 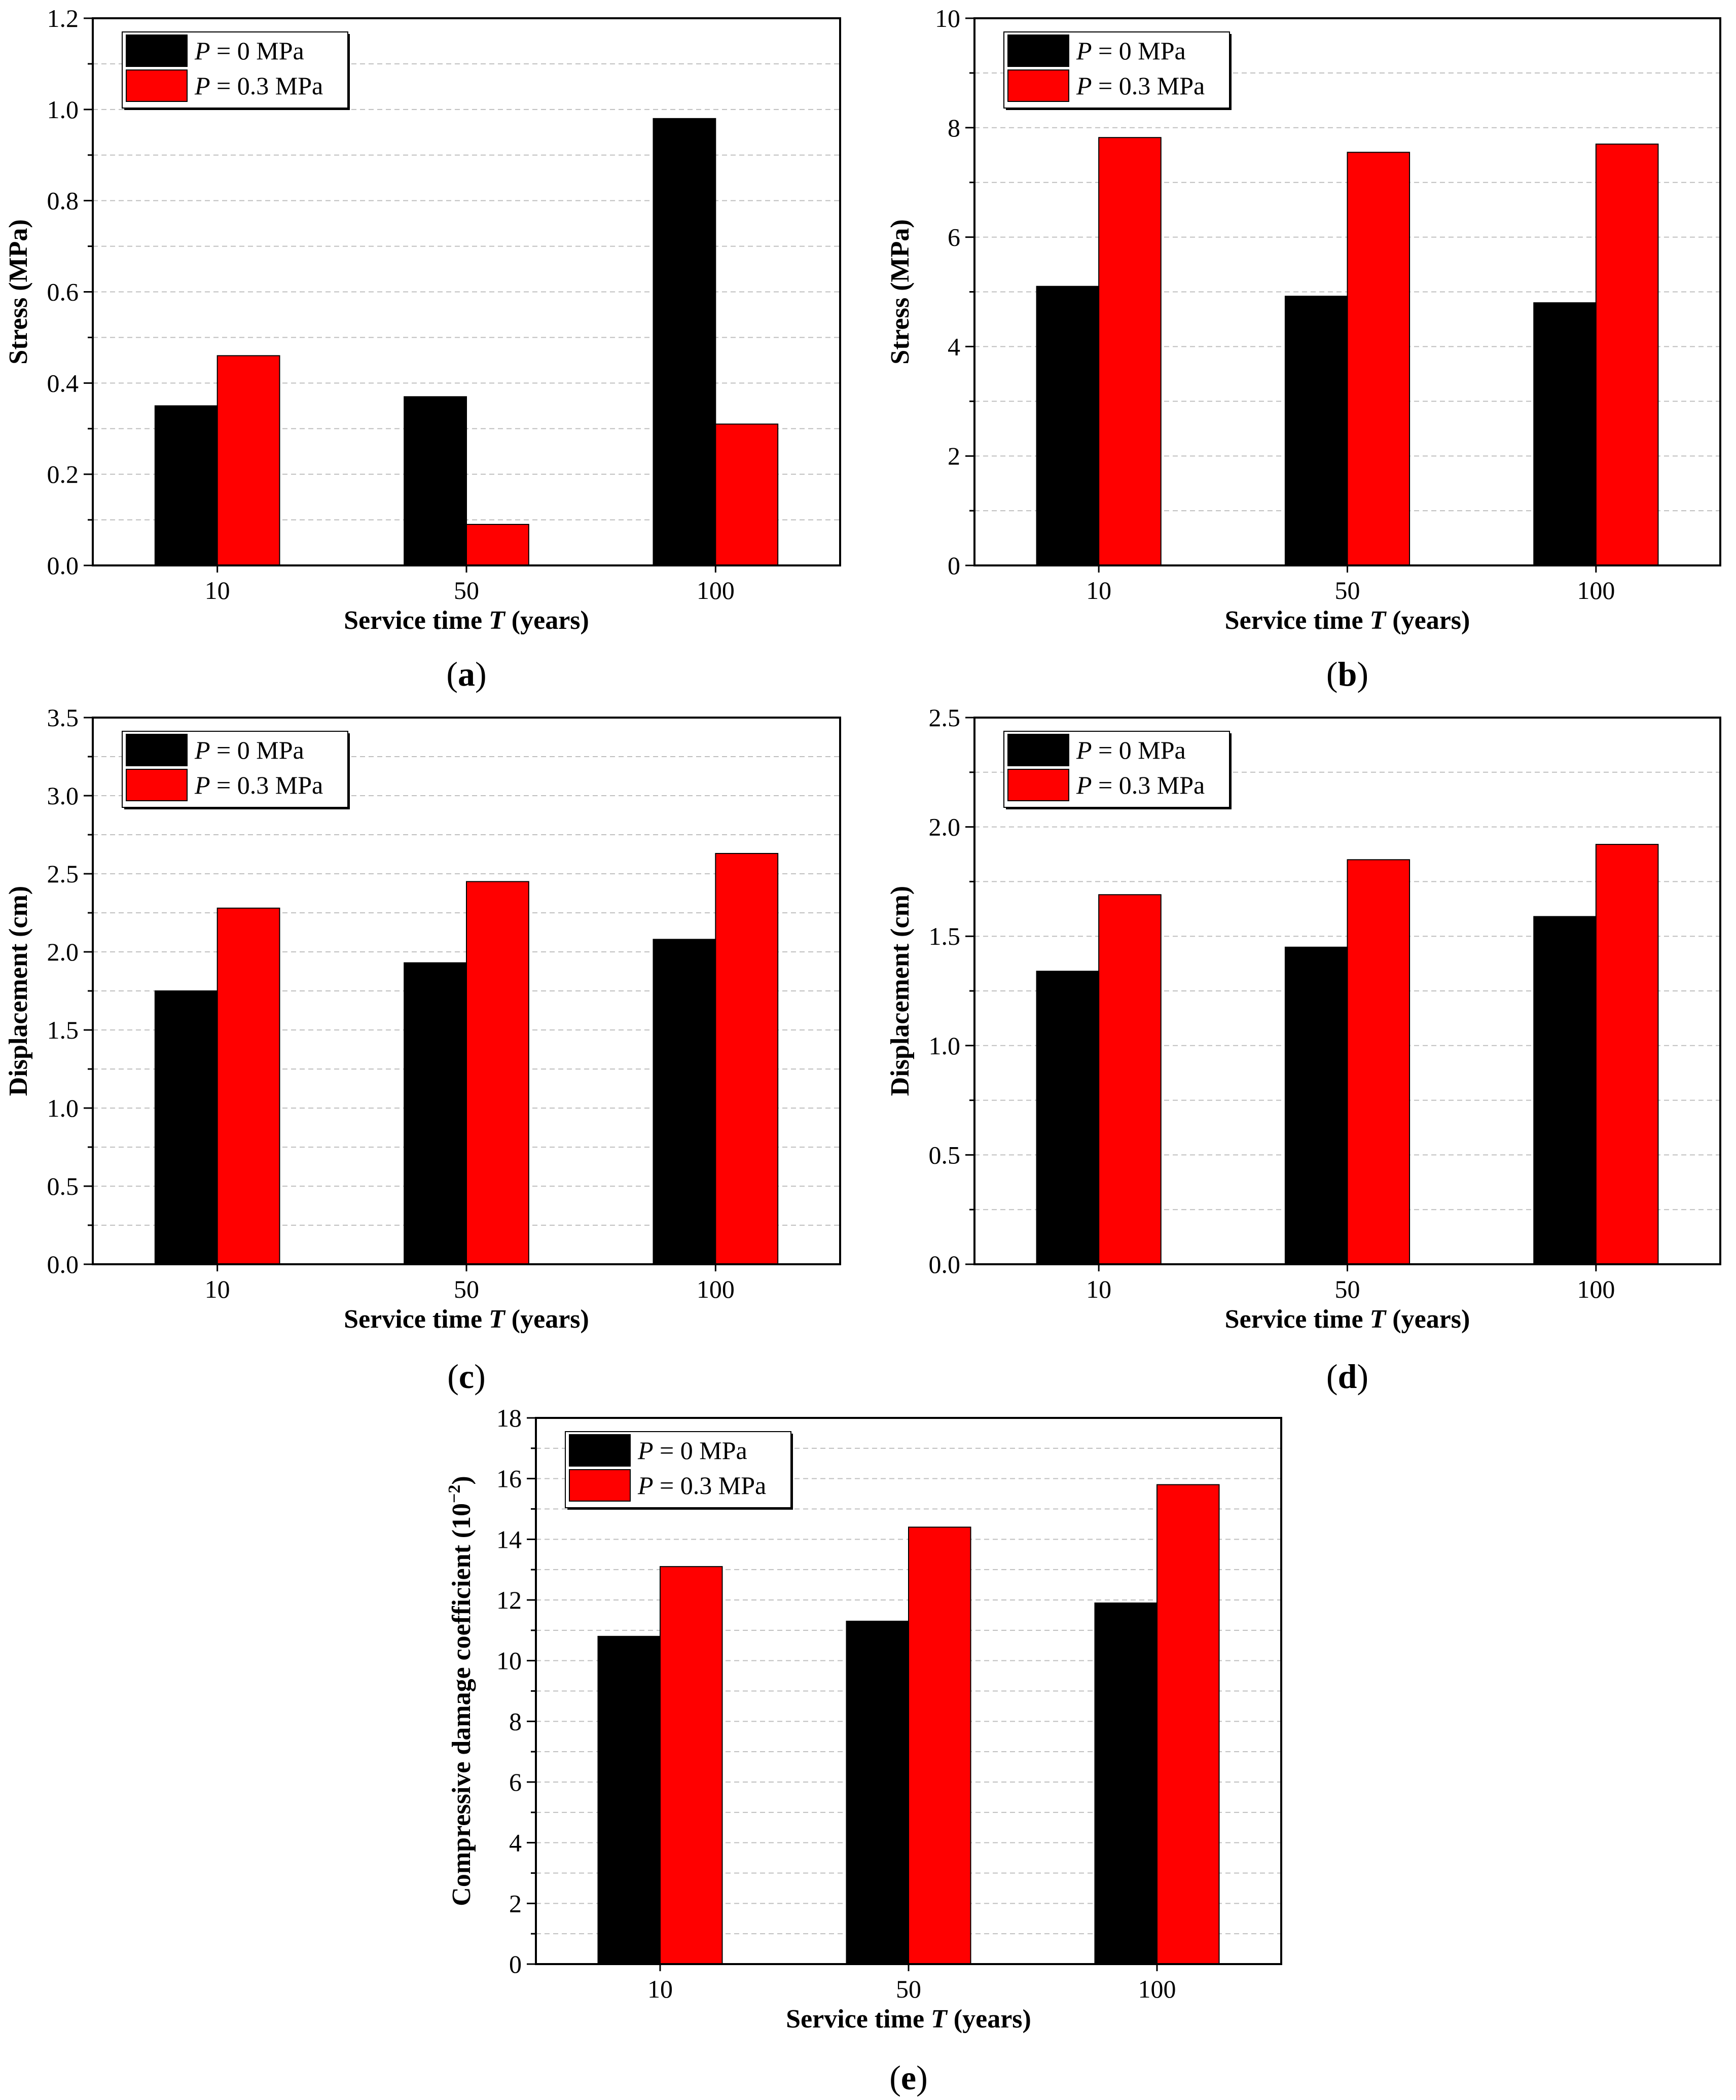 I want to click on panel-label-b: (b), so click(x=1347, y=674).